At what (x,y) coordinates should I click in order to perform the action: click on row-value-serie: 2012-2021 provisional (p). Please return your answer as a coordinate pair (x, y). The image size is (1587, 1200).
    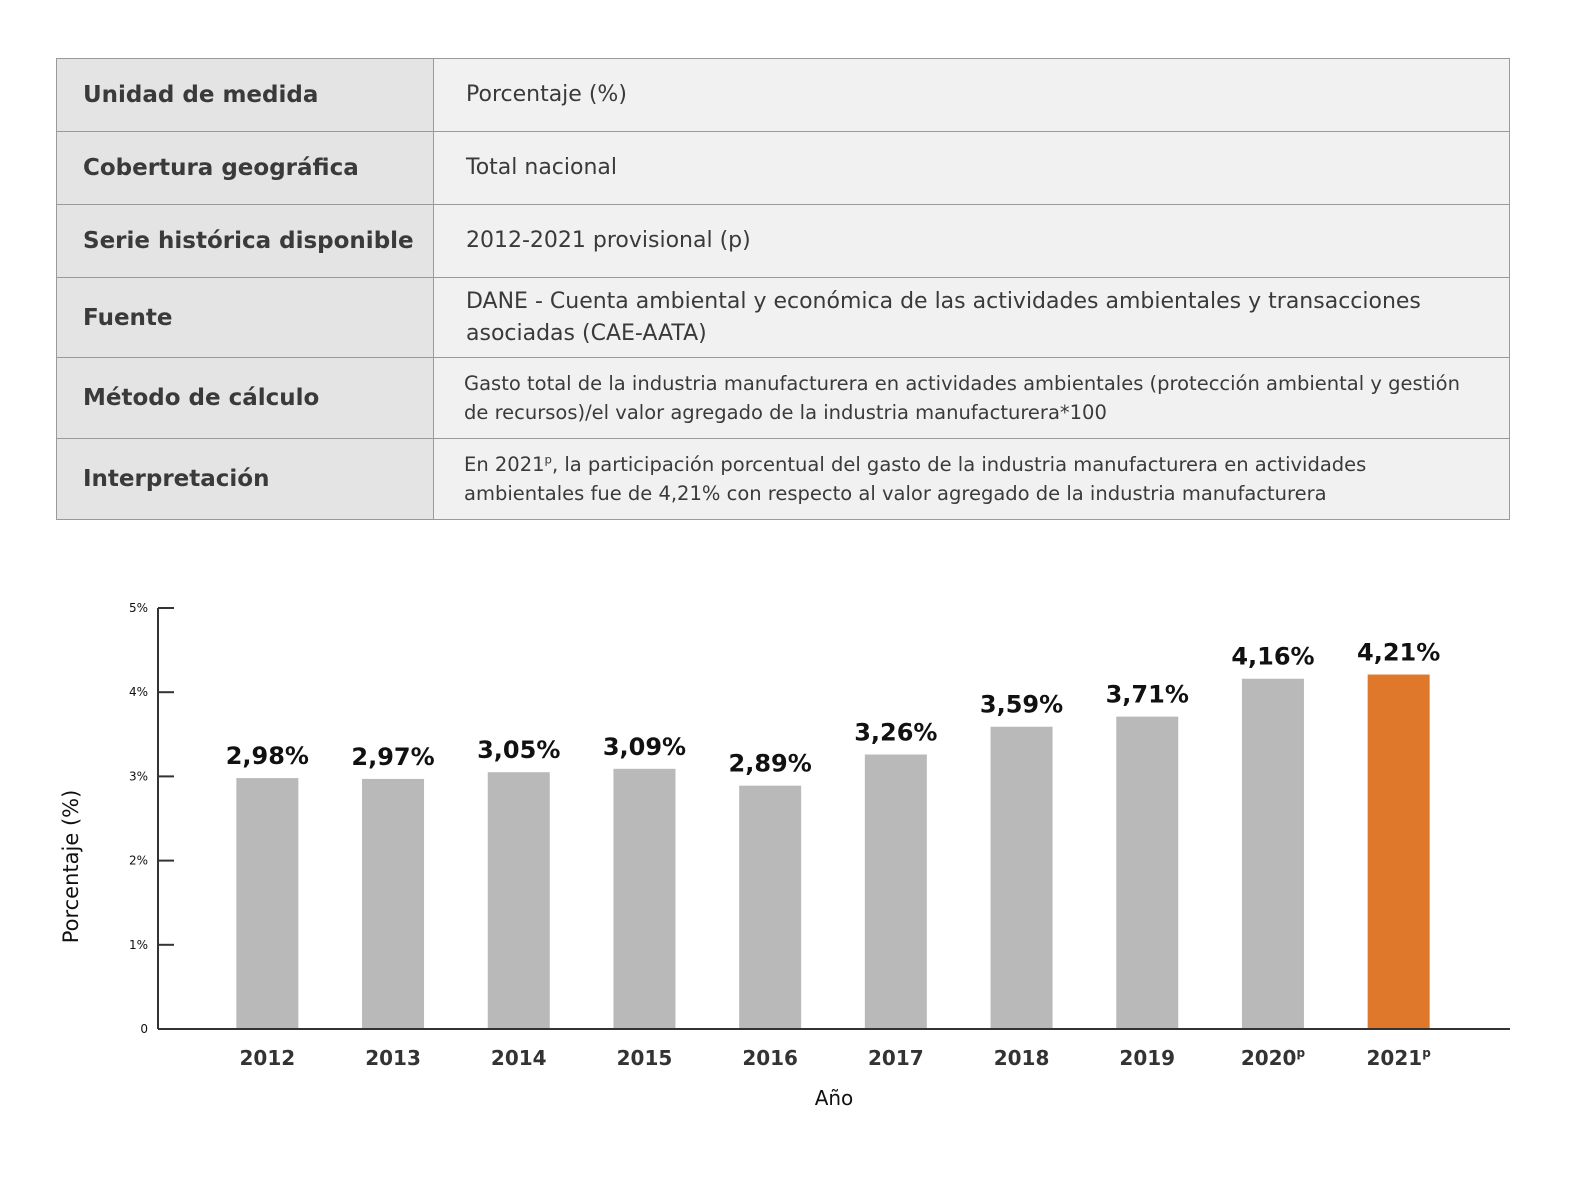
    Looking at the image, I should click on (971, 241).